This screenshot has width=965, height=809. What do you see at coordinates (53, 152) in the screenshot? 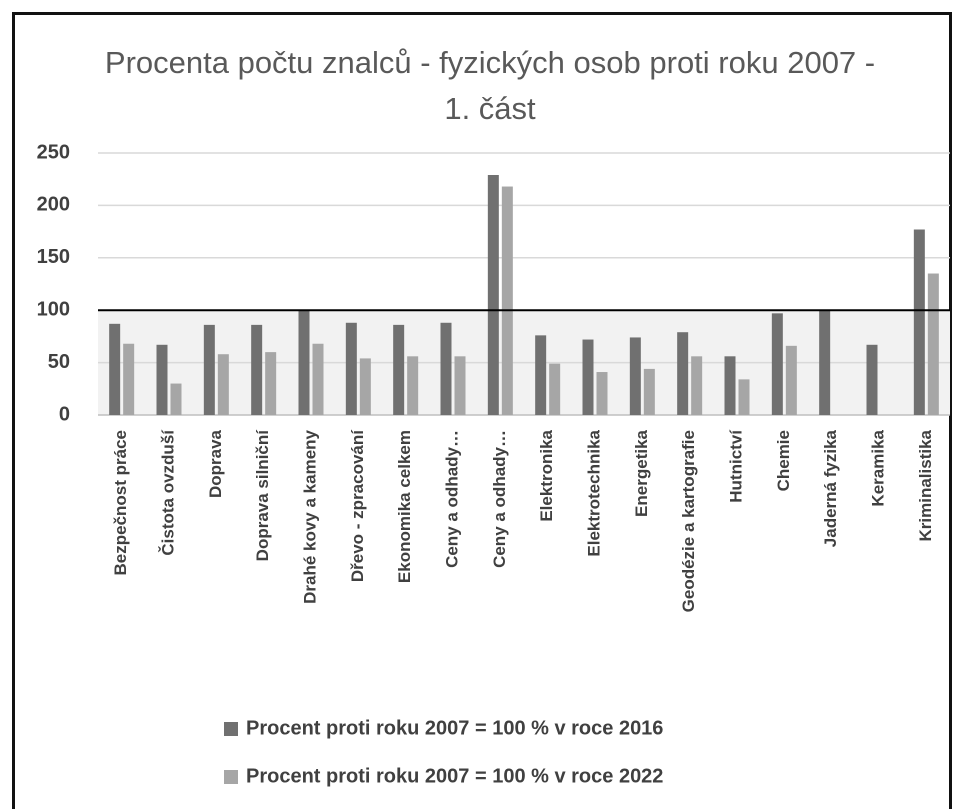
I see `y-tick-label: 250` at bounding box center [53, 152].